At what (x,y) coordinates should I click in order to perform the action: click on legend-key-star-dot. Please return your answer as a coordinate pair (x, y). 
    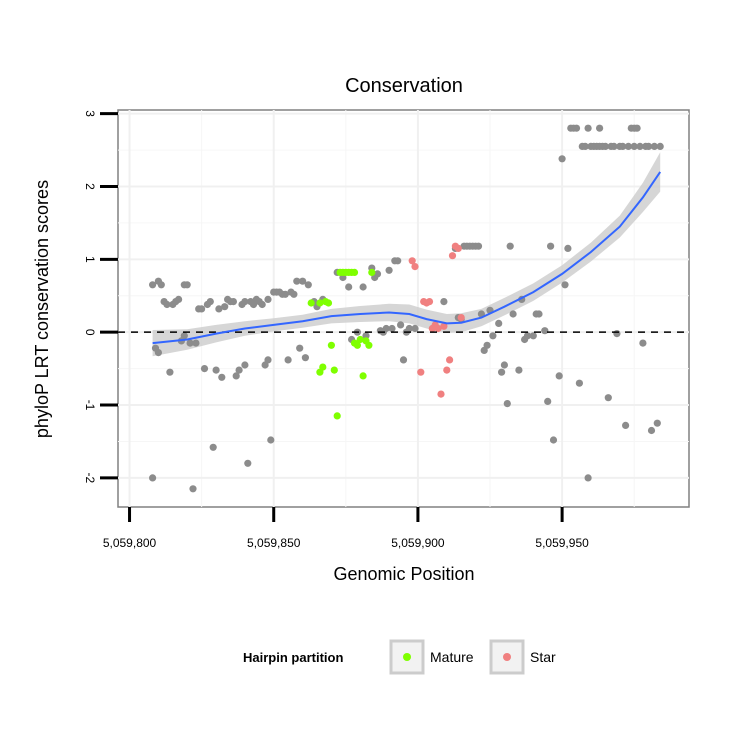
    Looking at the image, I should click on (507, 657).